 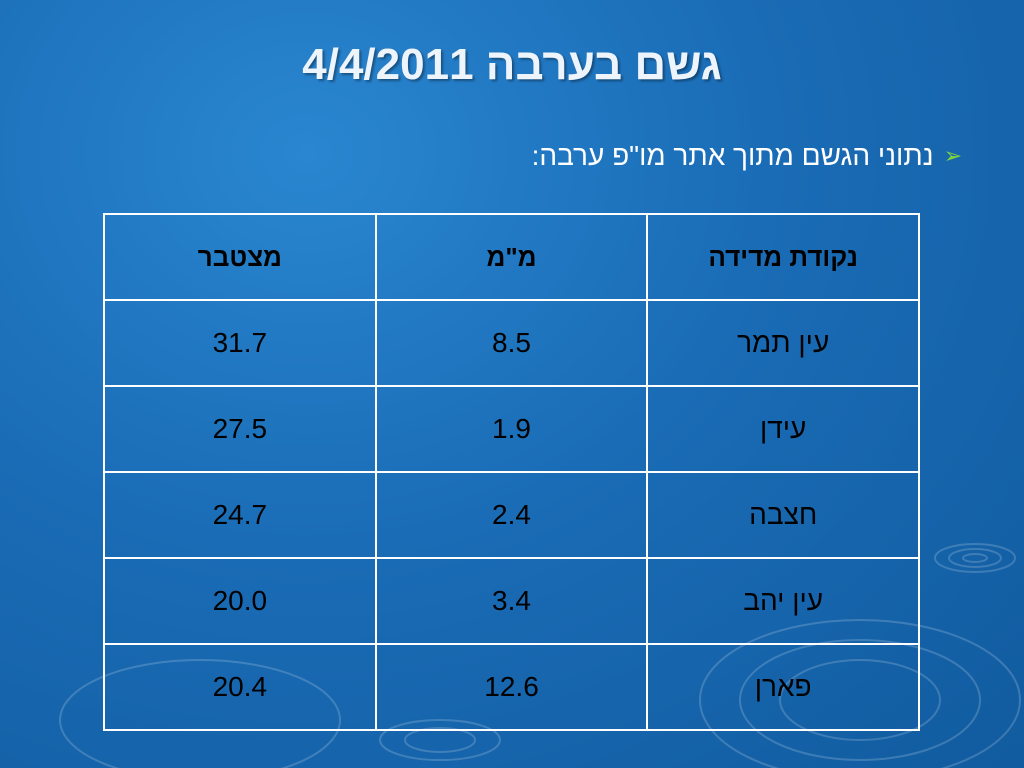 I want to click on table-header-row: נקודת מדידה מ"מ מצטבר, so click(x=511, y=257).